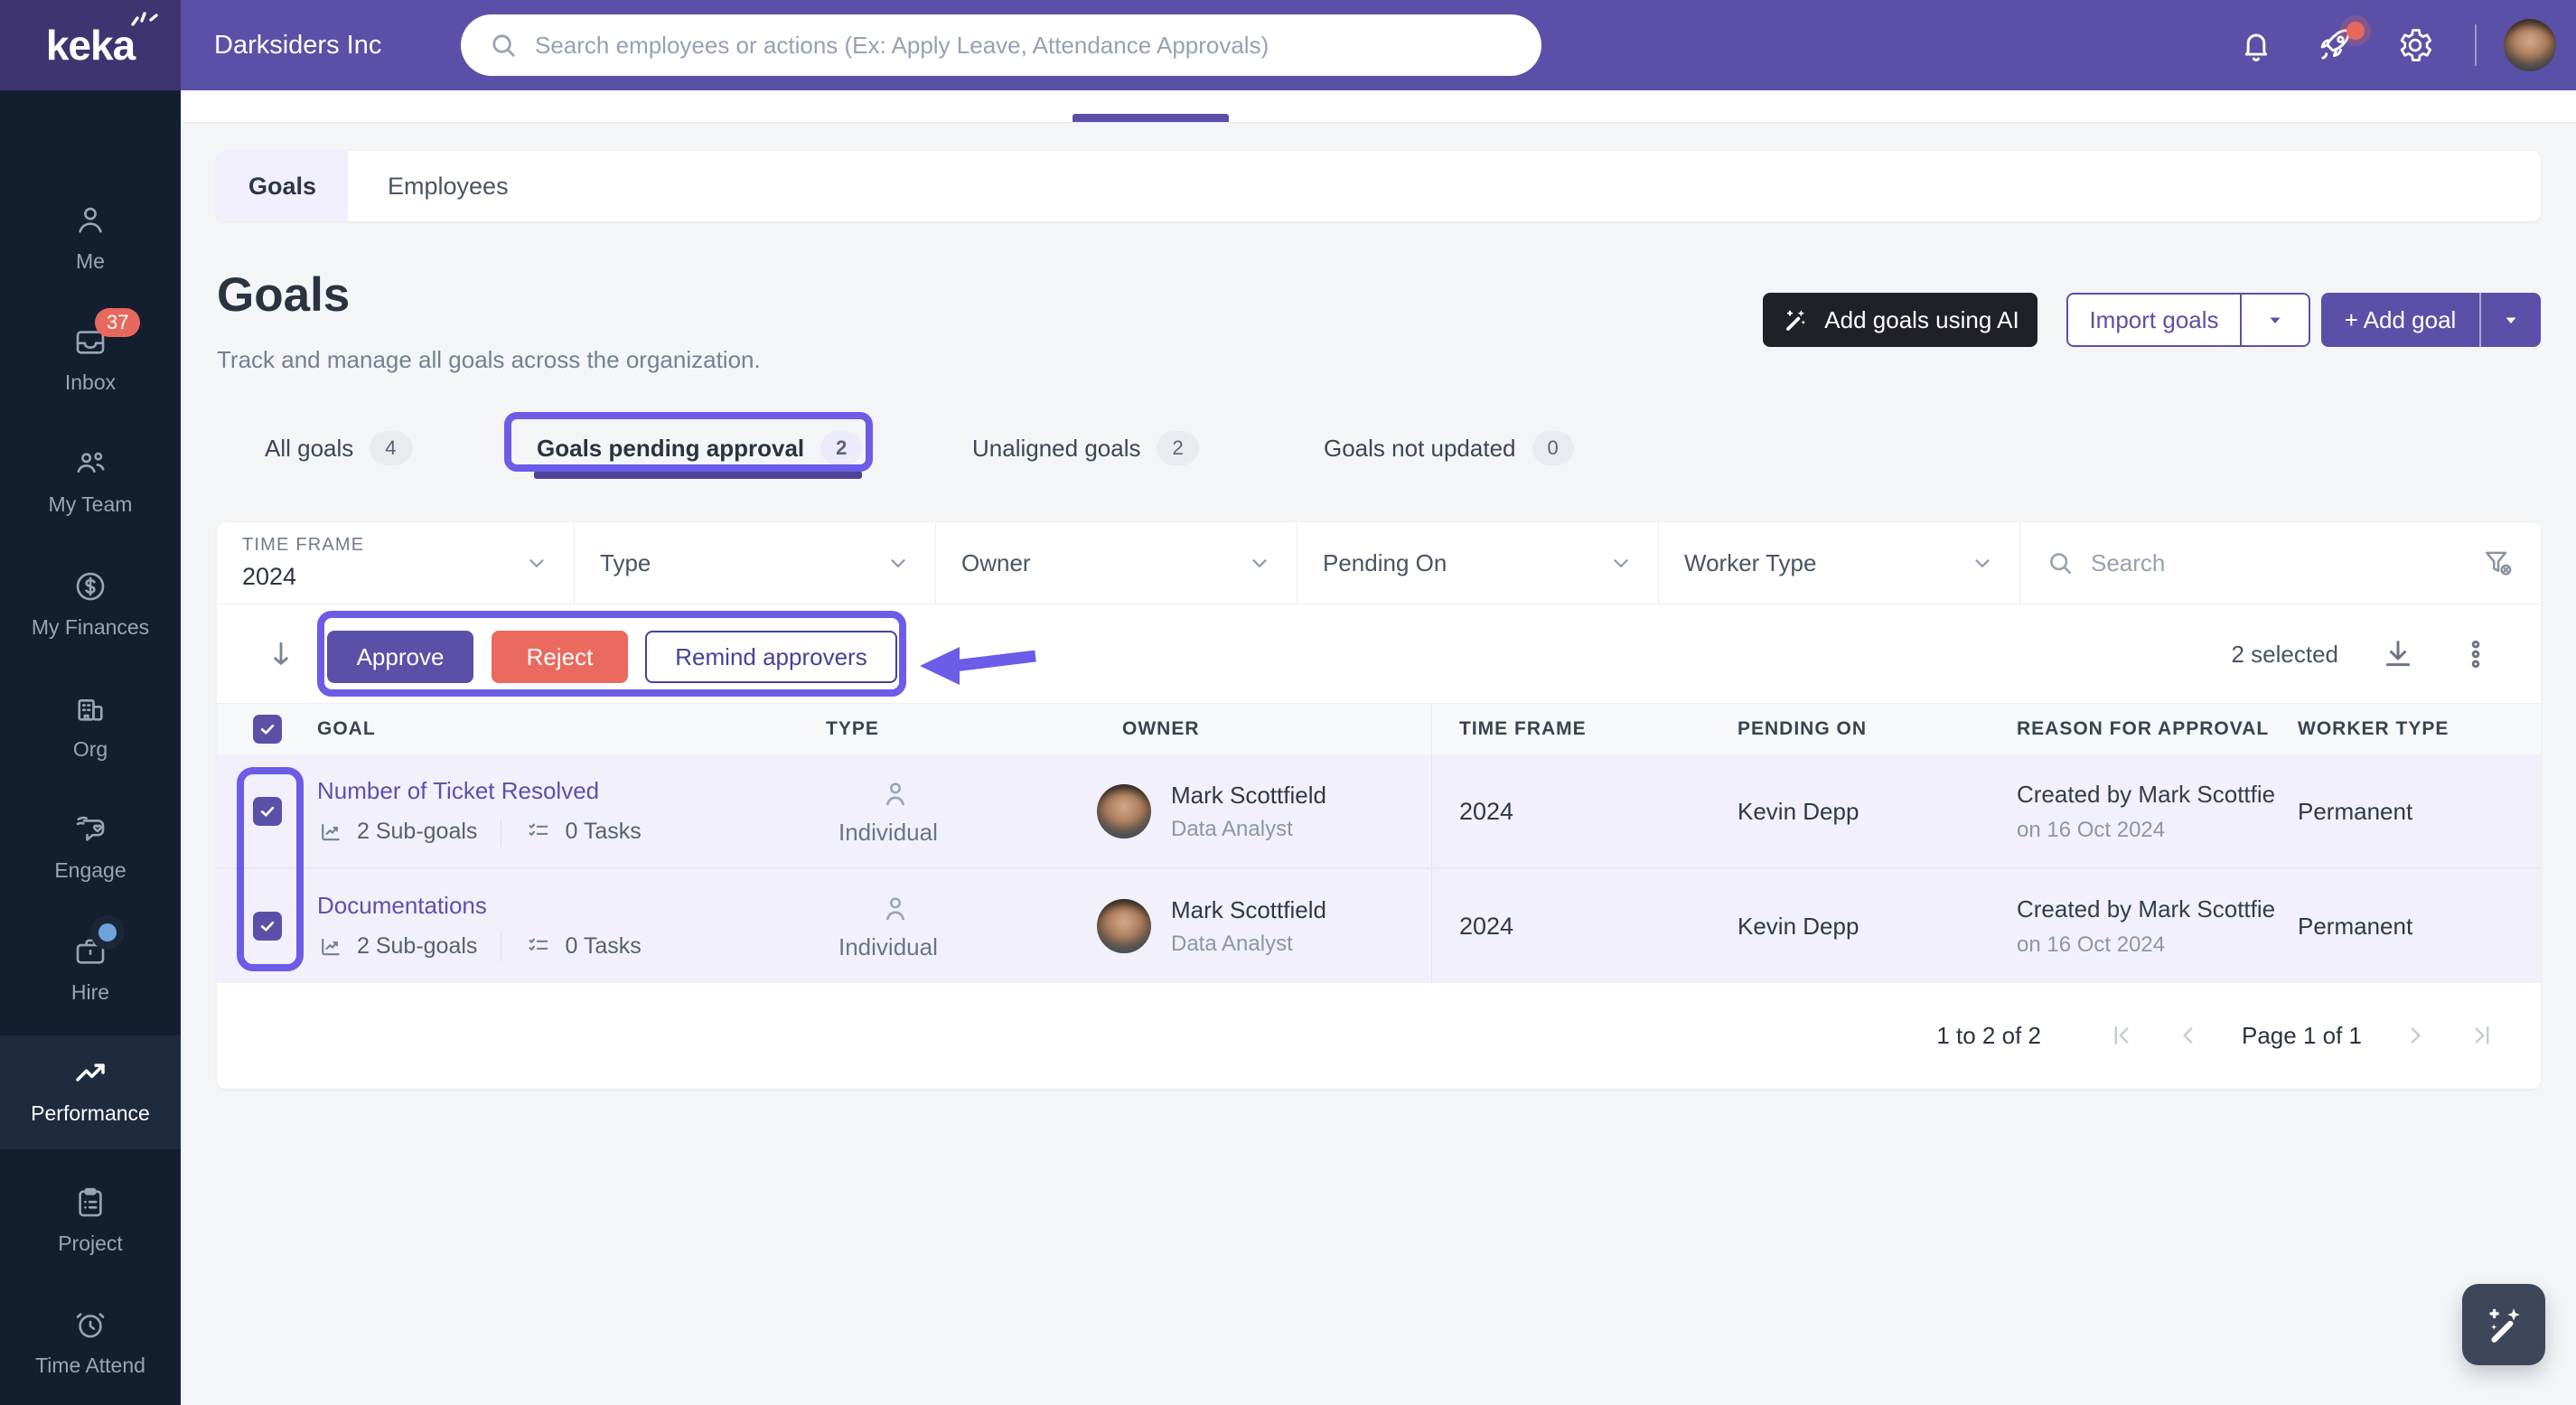  What do you see at coordinates (2415, 45) in the screenshot?
I see `settings-button` at bounding box center [2415, 45].